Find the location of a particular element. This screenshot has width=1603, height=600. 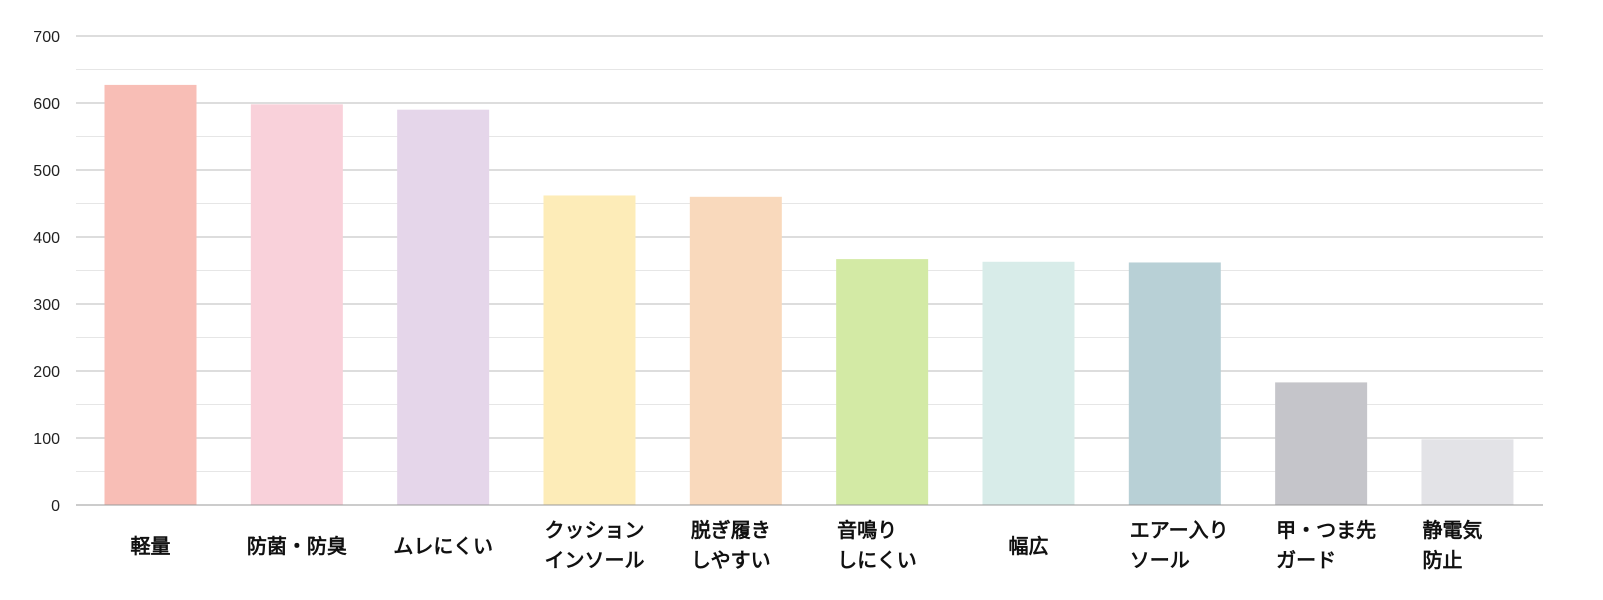

x-category-label-line: しやすい is located at coordinates (731, 560).